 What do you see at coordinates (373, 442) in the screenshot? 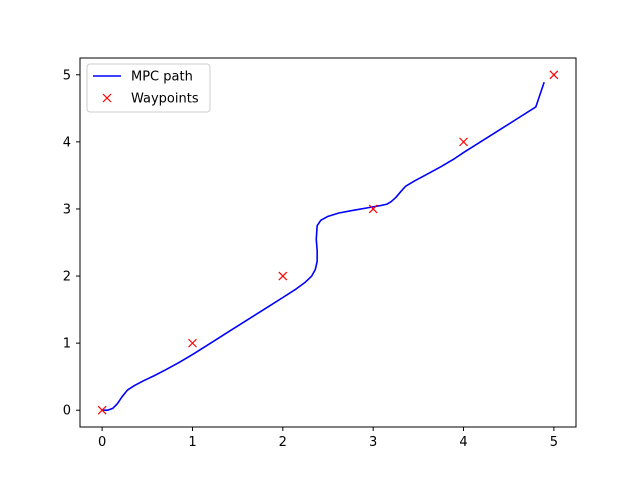
I see `x-tick-label: 3` at bounding box center [373, 442].